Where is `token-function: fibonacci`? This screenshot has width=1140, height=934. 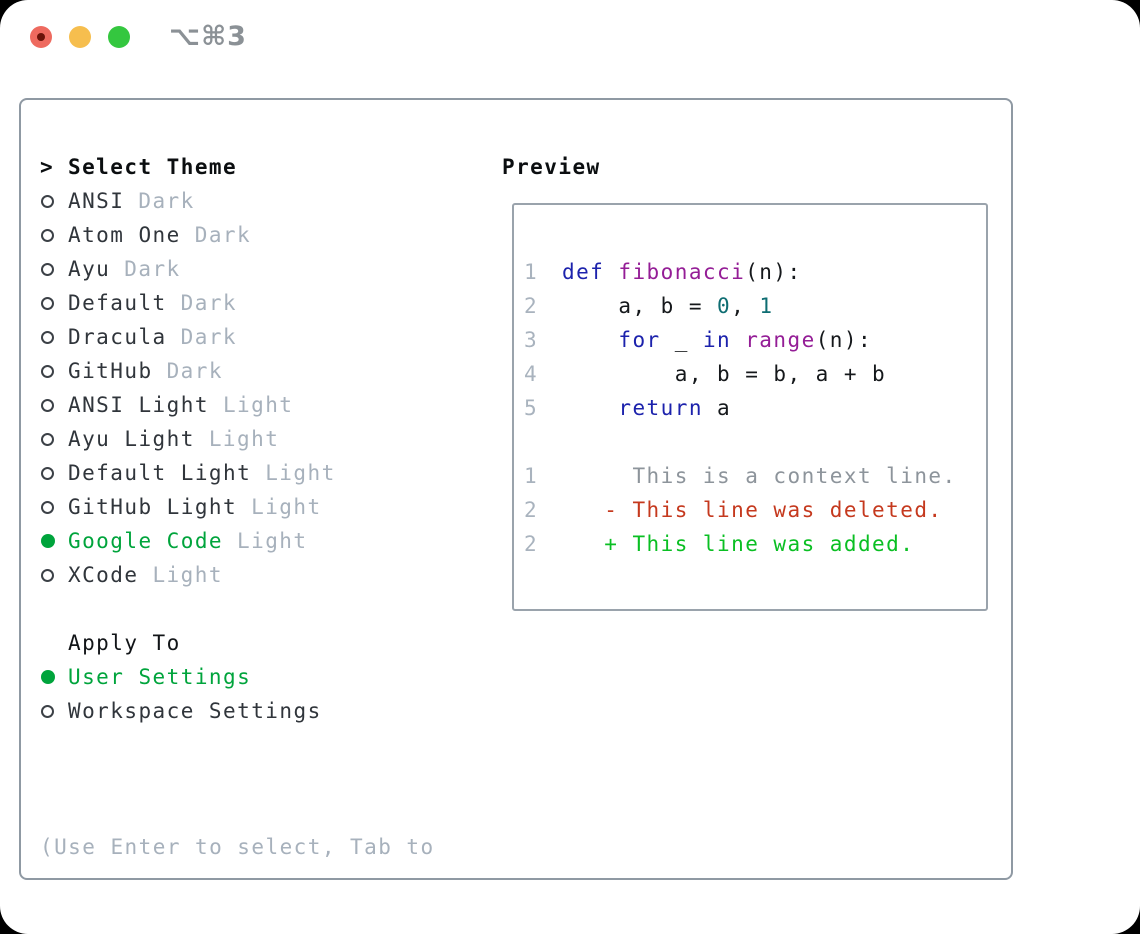
token-function: fibonacci is located at coordinates (682, 272).